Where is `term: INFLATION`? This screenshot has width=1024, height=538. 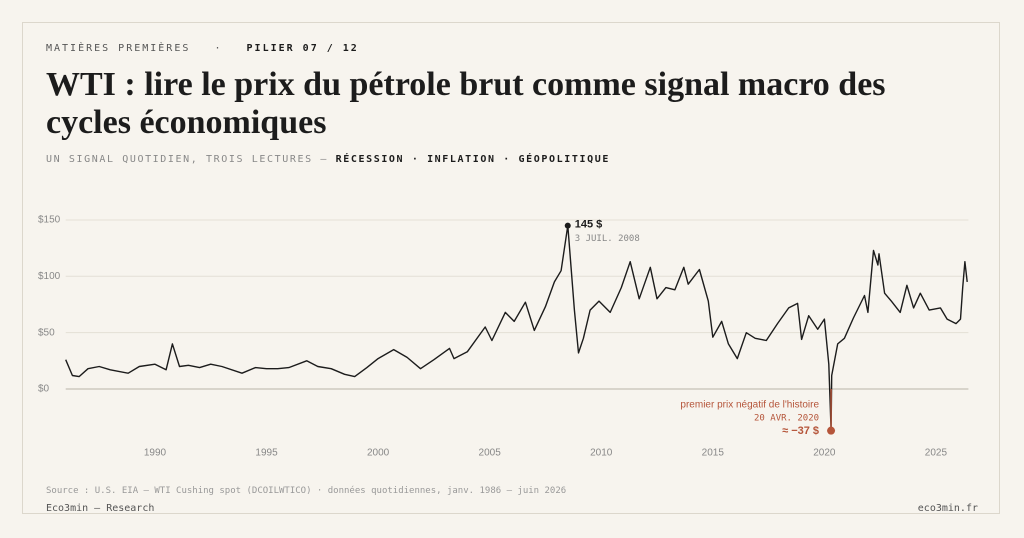
term: INFLATION is located at coordinates (461, 159).